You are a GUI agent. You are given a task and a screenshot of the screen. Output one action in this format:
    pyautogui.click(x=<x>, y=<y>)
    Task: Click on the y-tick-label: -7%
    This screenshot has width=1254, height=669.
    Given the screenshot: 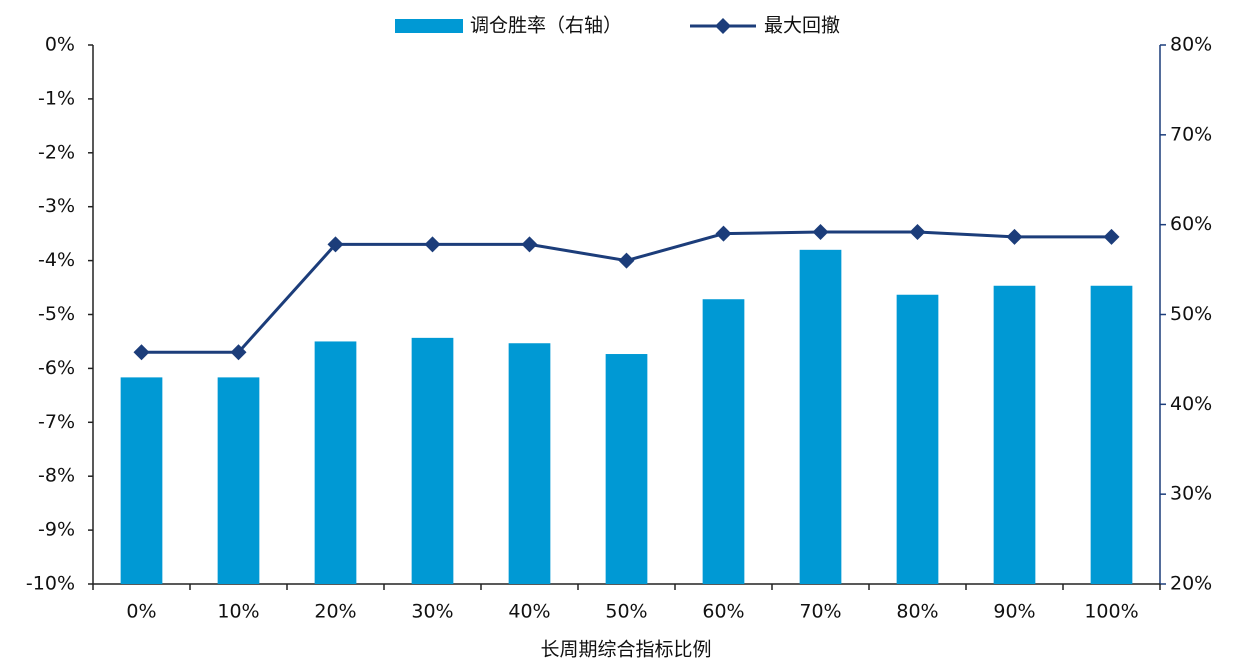 What is the action you would take?
    pyautogui.click(x=56, y=422)
    